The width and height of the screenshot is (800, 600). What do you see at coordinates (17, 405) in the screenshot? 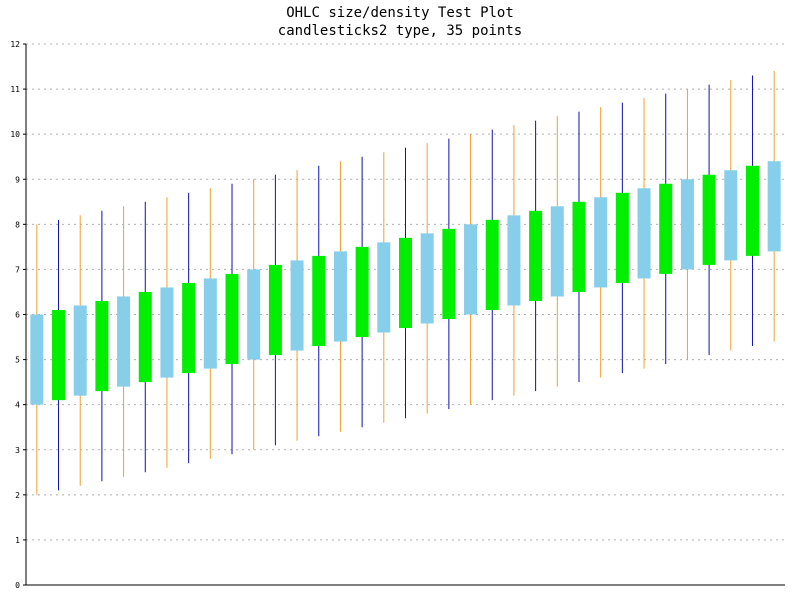
I see `y-tick-label: 4` at bounding box center [17, 405].